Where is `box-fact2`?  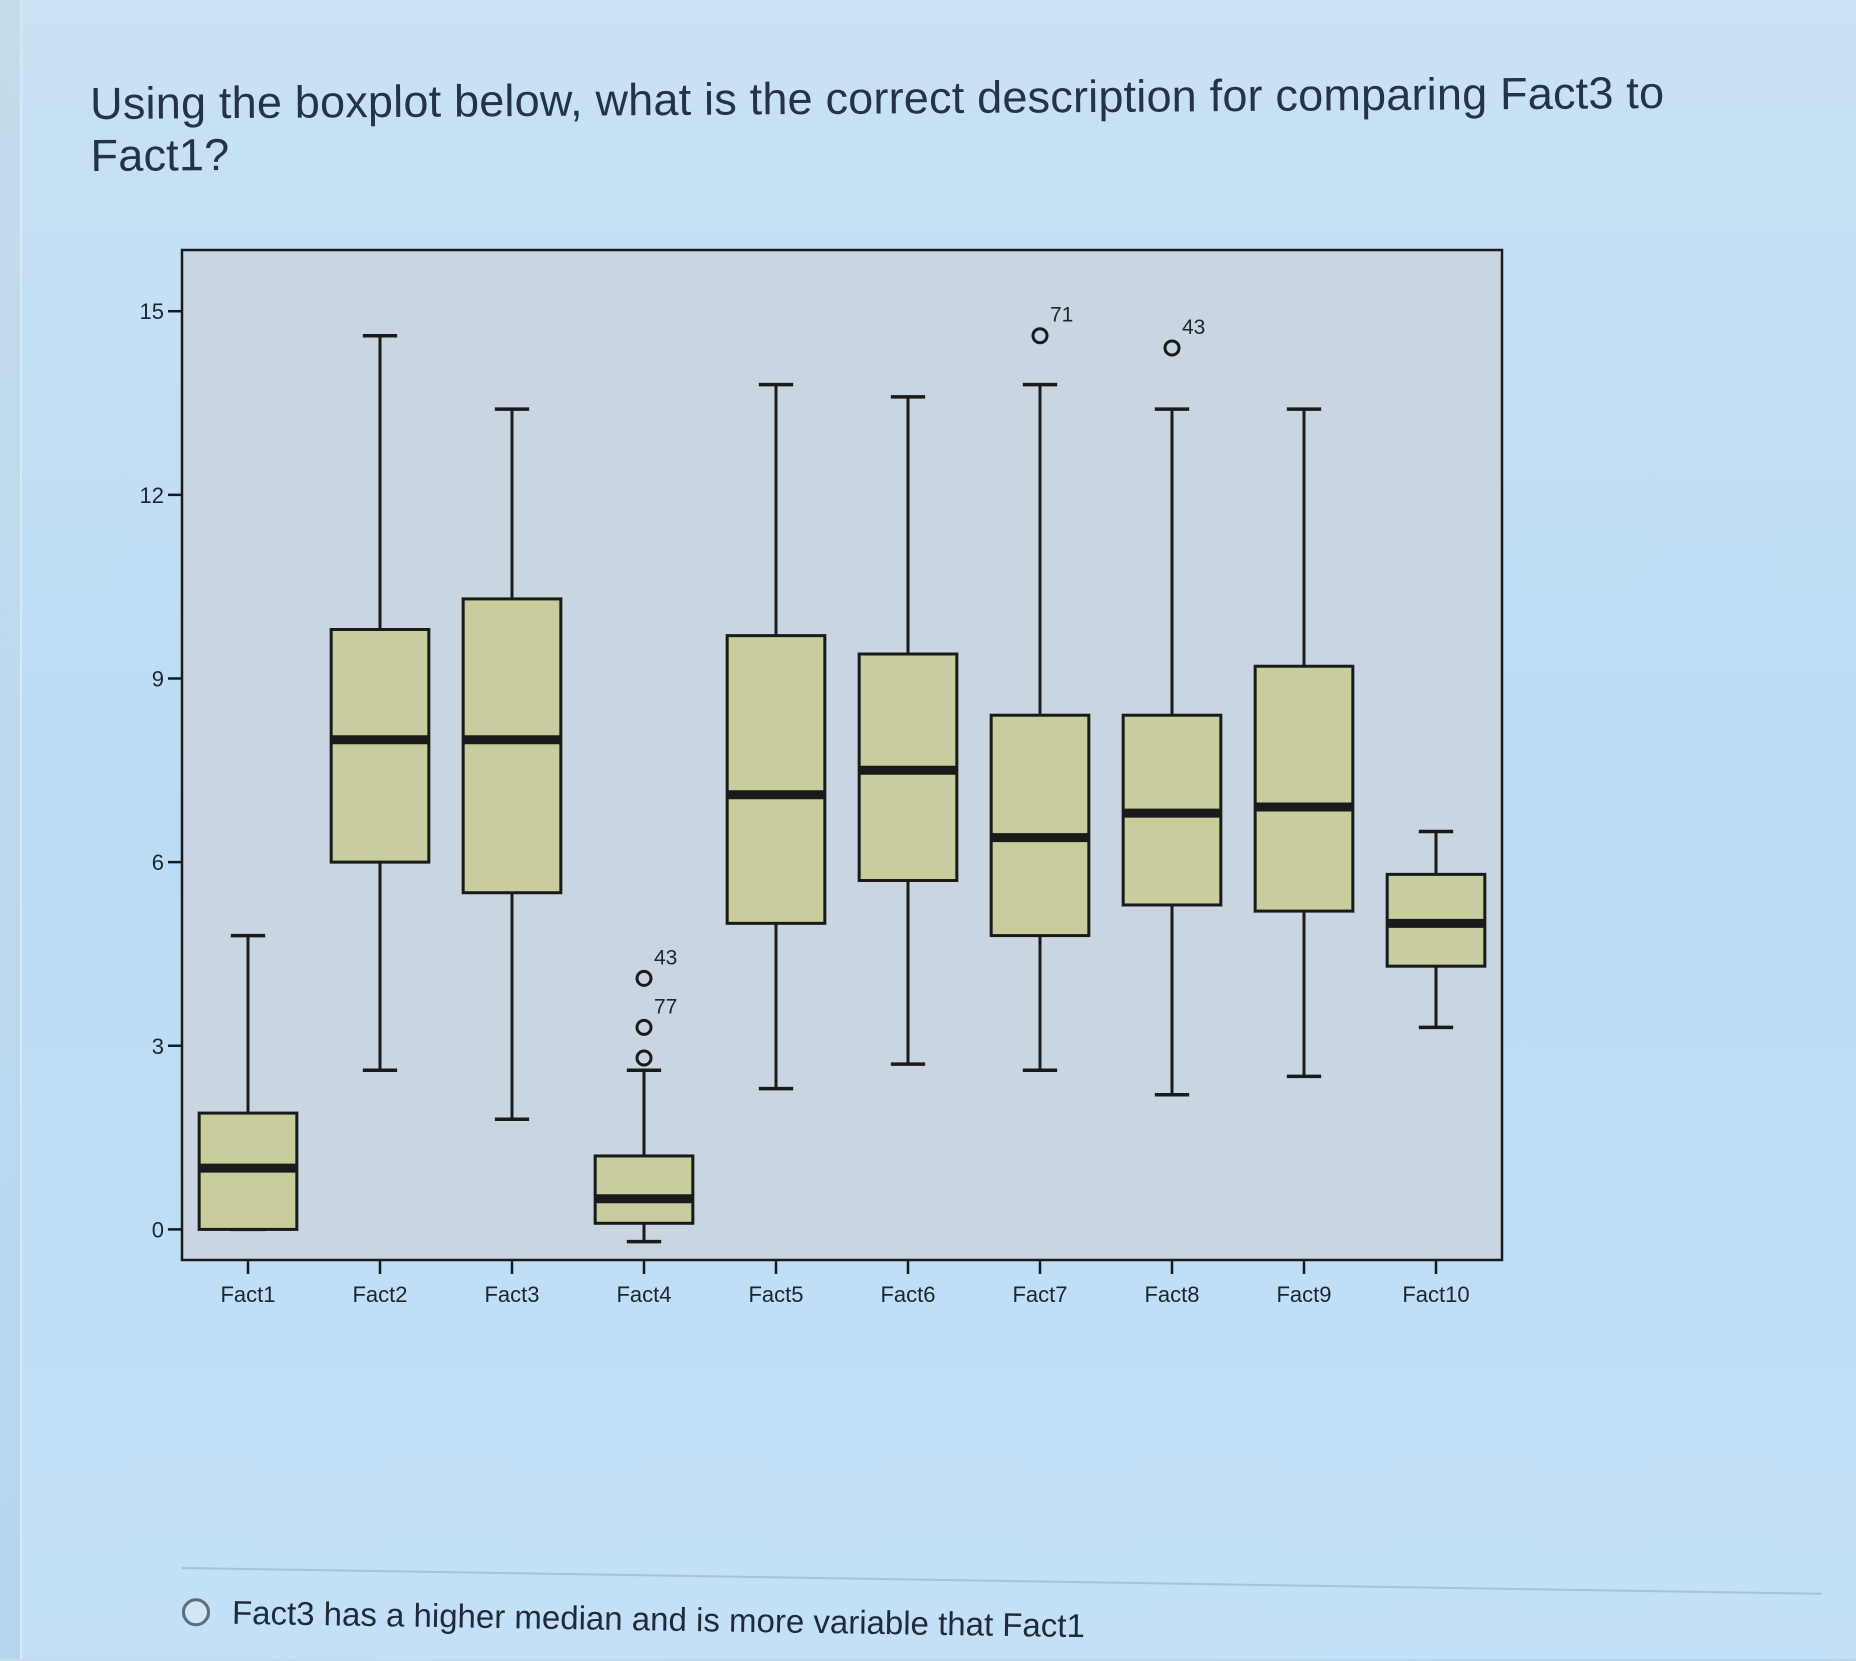 box-fact2 is located at coordinates (380, 702).